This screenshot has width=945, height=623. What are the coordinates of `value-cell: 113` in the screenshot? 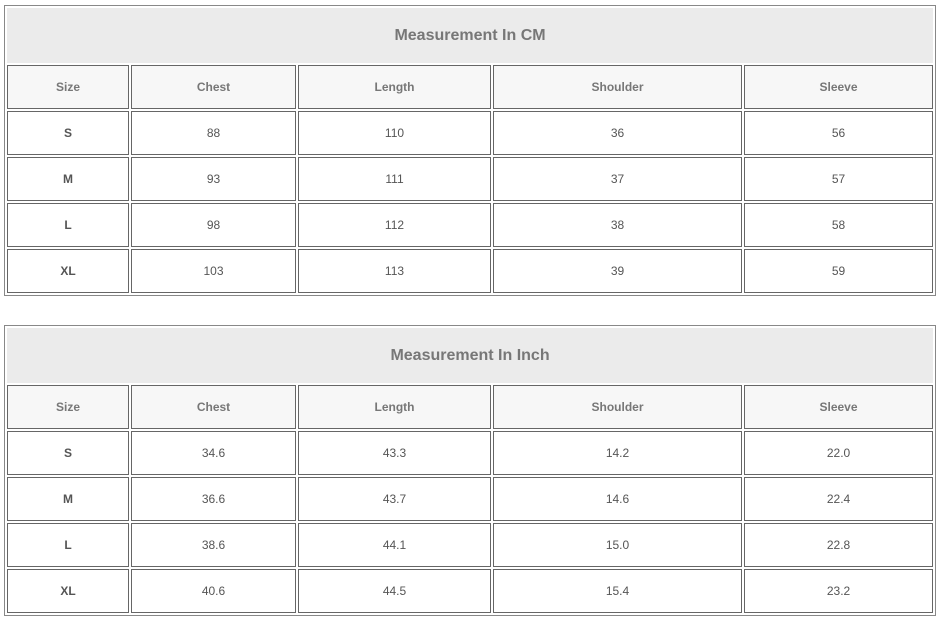 It's located at (394, 271).